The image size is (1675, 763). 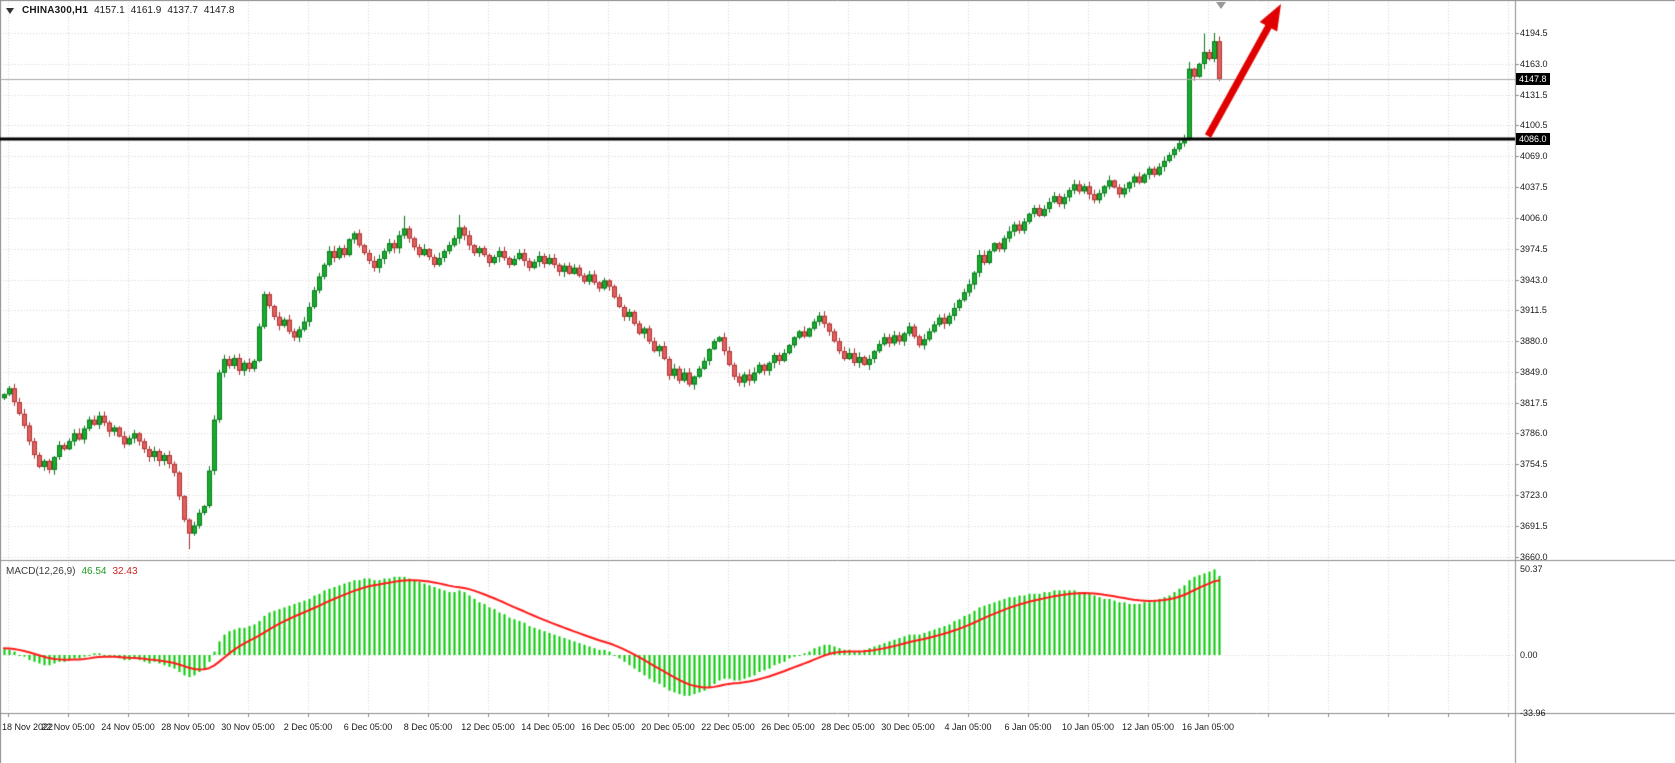 What do you see at coordinates (548, 727) in the screenshot?
I see `time-axis-label: 14 Dec 05:00` at bounding box center [548, 727].